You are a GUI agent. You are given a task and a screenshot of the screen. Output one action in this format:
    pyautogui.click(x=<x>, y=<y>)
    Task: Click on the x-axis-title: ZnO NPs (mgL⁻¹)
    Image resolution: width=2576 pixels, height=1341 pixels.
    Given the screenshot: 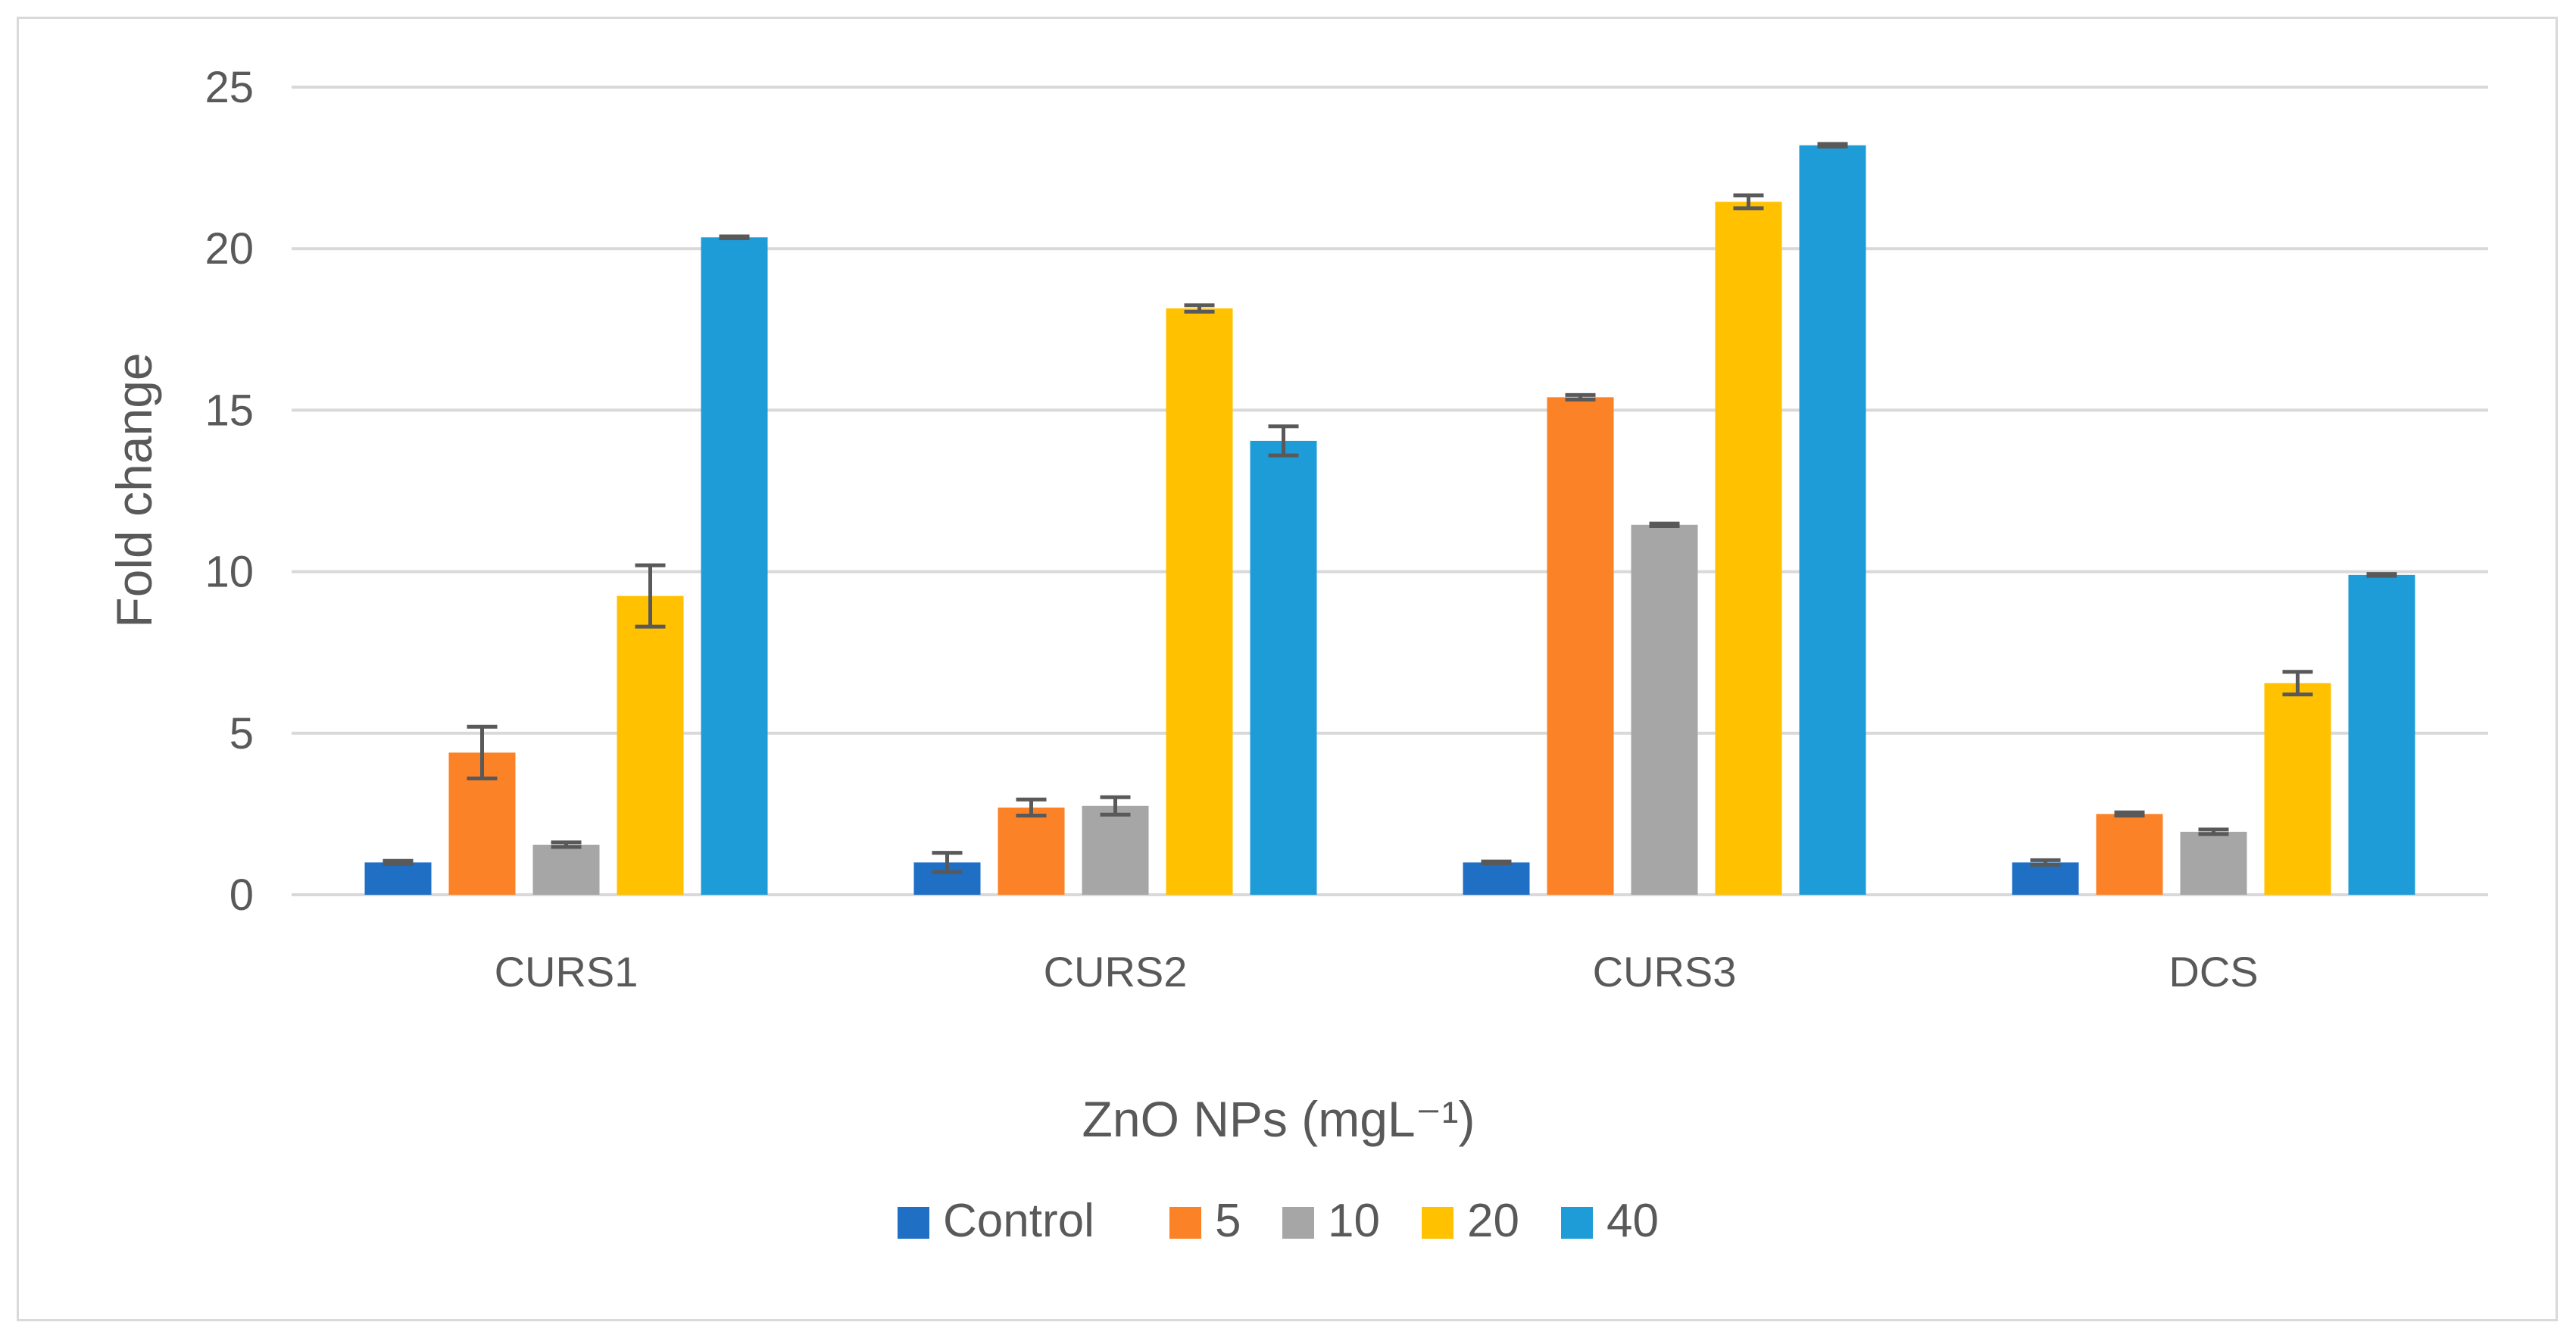 What is the action you would take?
    pyautogui.click(x=1279, y=1119)
    